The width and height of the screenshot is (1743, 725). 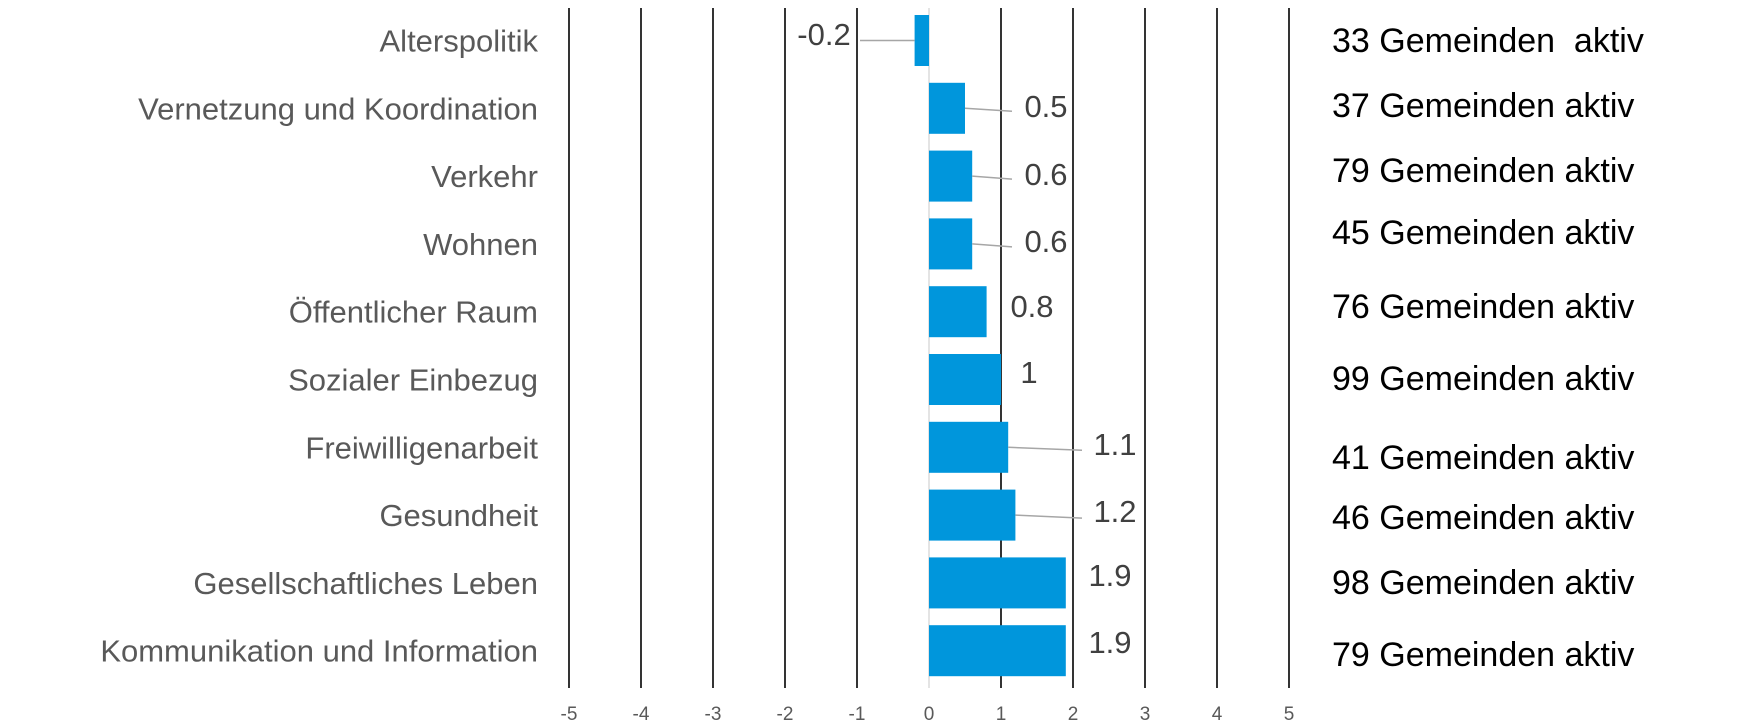 What do you see at coordinates (1028, 372) in the screenshot?
I see `value-label: 1` at bounding box center [1028, 372].